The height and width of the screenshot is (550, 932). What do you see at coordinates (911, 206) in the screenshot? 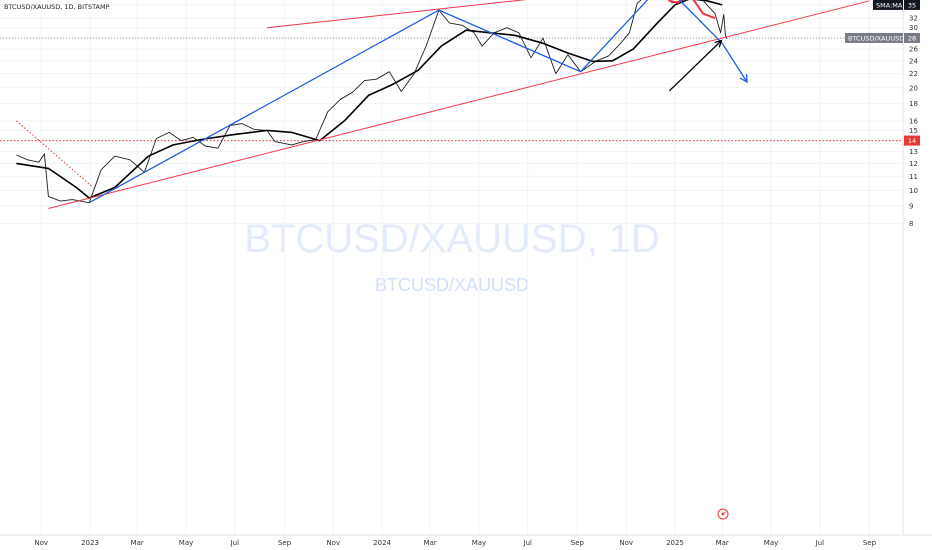
I see `y-tick-label: 9` at bounding box center [911, 206].